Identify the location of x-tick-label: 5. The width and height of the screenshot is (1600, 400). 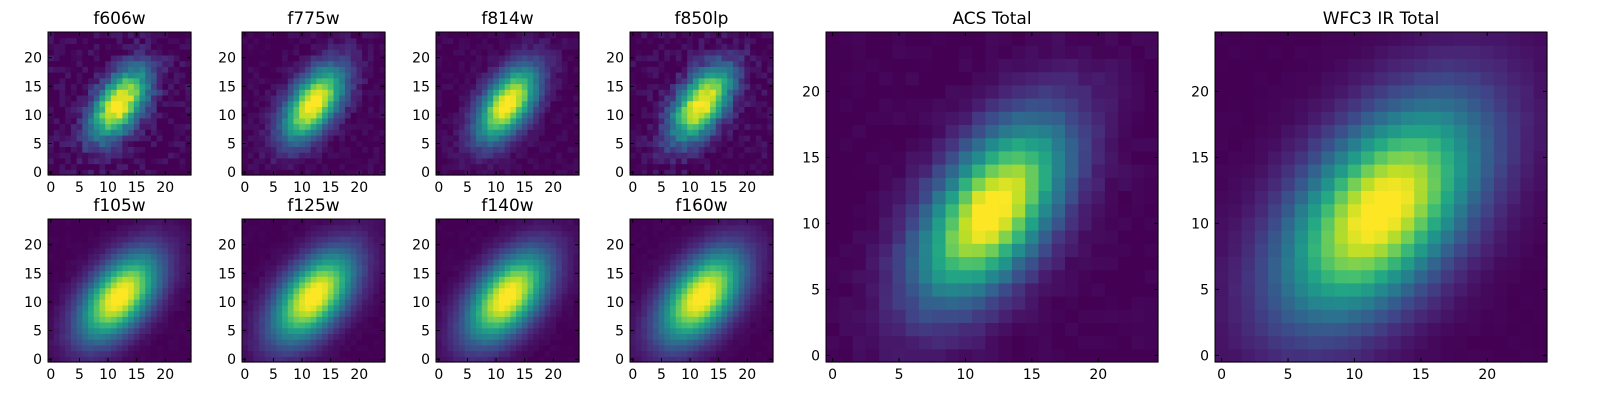
(79, 375).